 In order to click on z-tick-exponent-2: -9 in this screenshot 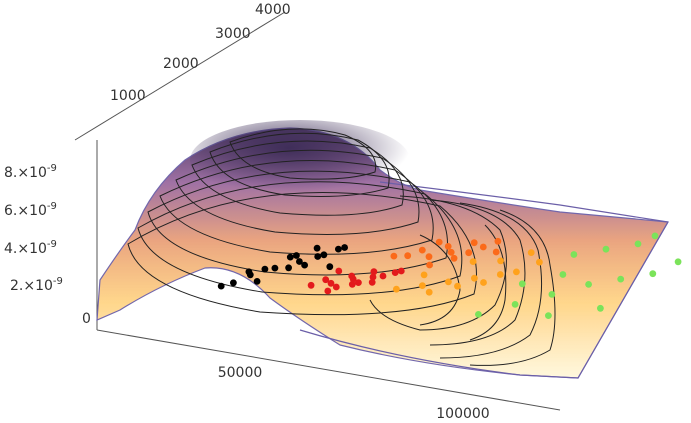, I will do `click(52, 244)`.